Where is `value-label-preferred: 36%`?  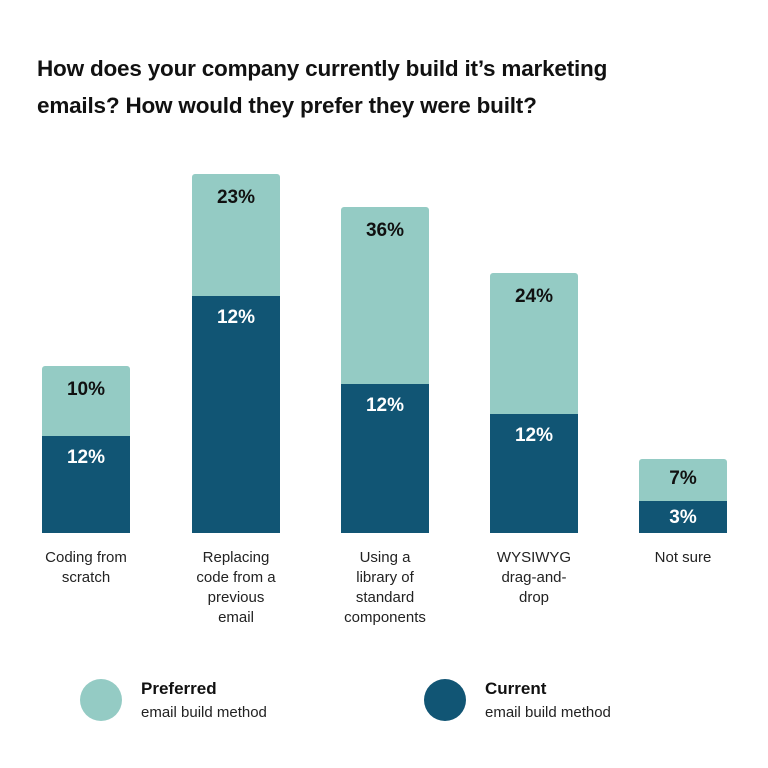
value-label-preferred: 36% is located at coordinates (385, 230).